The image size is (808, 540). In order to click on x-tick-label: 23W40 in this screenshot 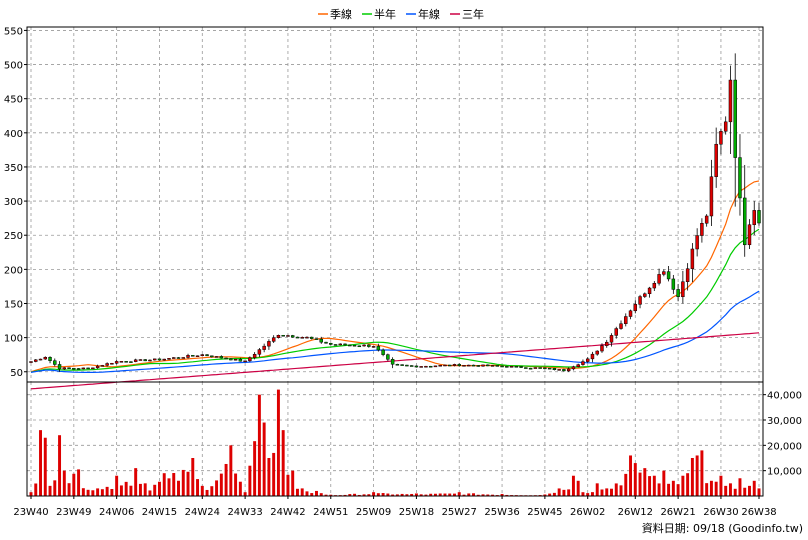, I will do `click(30, 512)`.